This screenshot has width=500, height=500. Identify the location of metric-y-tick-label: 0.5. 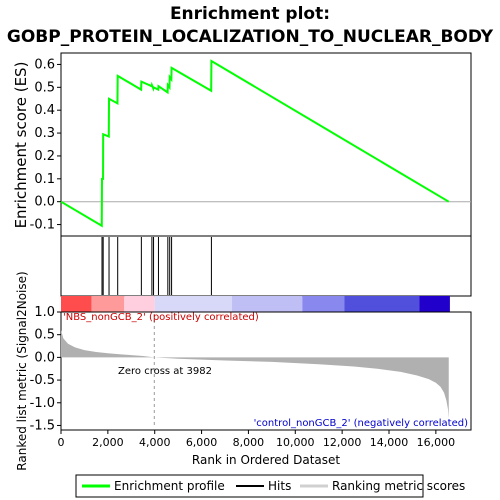
(44, 335).